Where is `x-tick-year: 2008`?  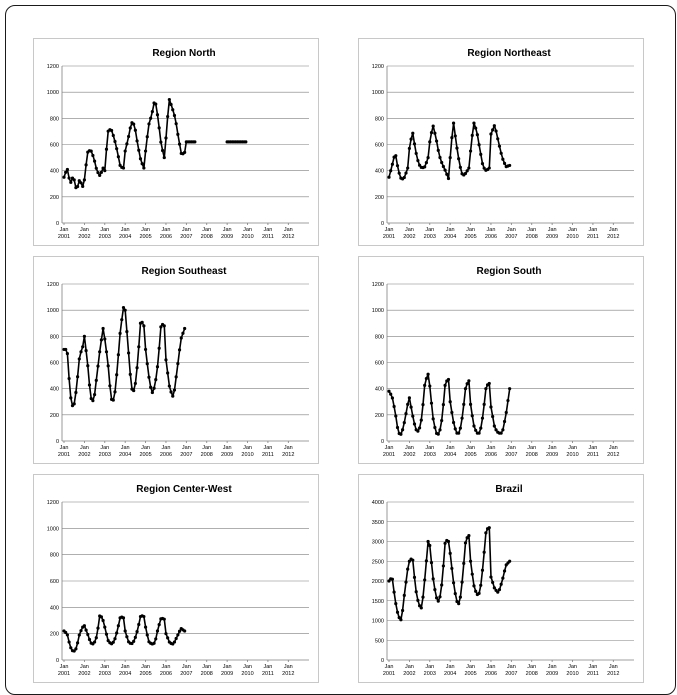
x-tick-year: 2008 is located at coordinates (532, 674).